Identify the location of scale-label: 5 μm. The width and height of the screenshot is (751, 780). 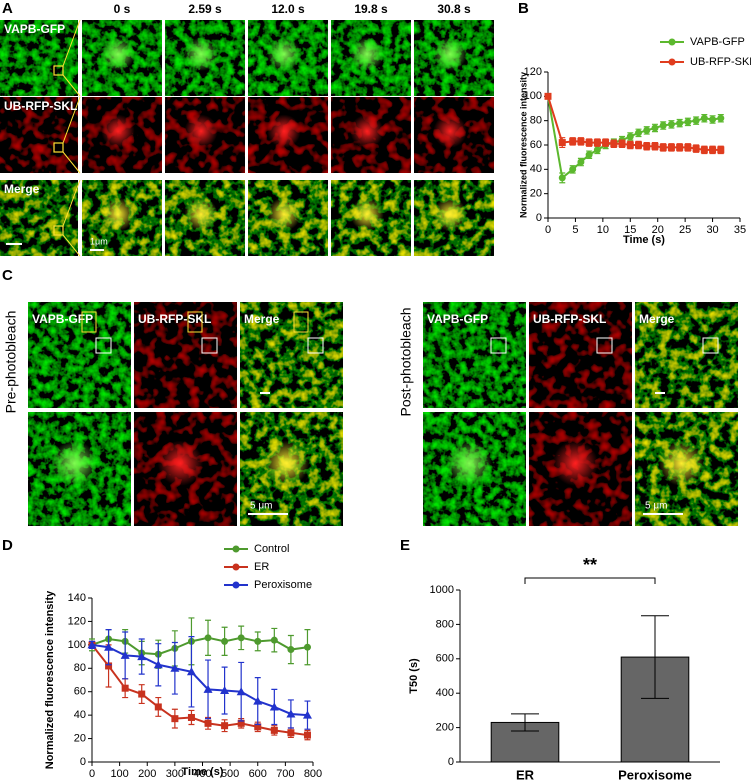
(656, 506).